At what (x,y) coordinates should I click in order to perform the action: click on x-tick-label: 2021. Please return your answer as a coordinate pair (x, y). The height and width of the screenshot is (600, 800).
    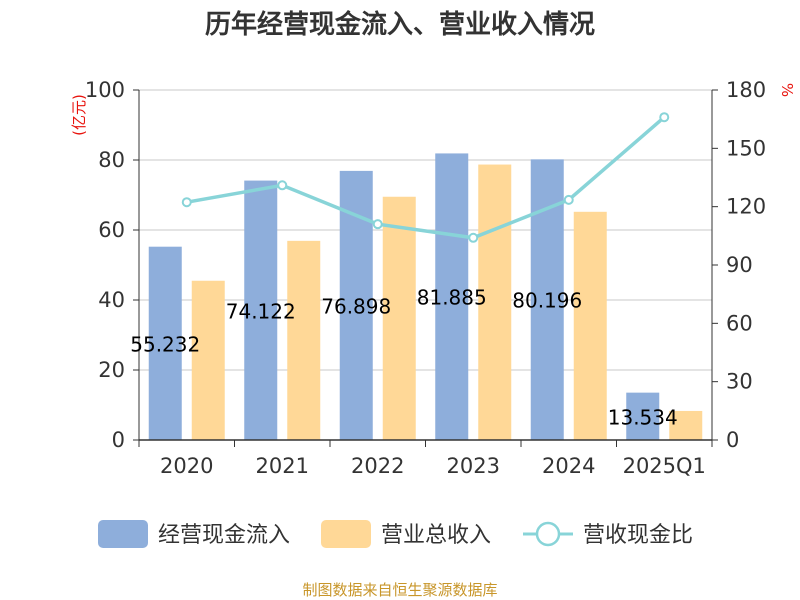
    Looking at the image, I should click on (282, 466).